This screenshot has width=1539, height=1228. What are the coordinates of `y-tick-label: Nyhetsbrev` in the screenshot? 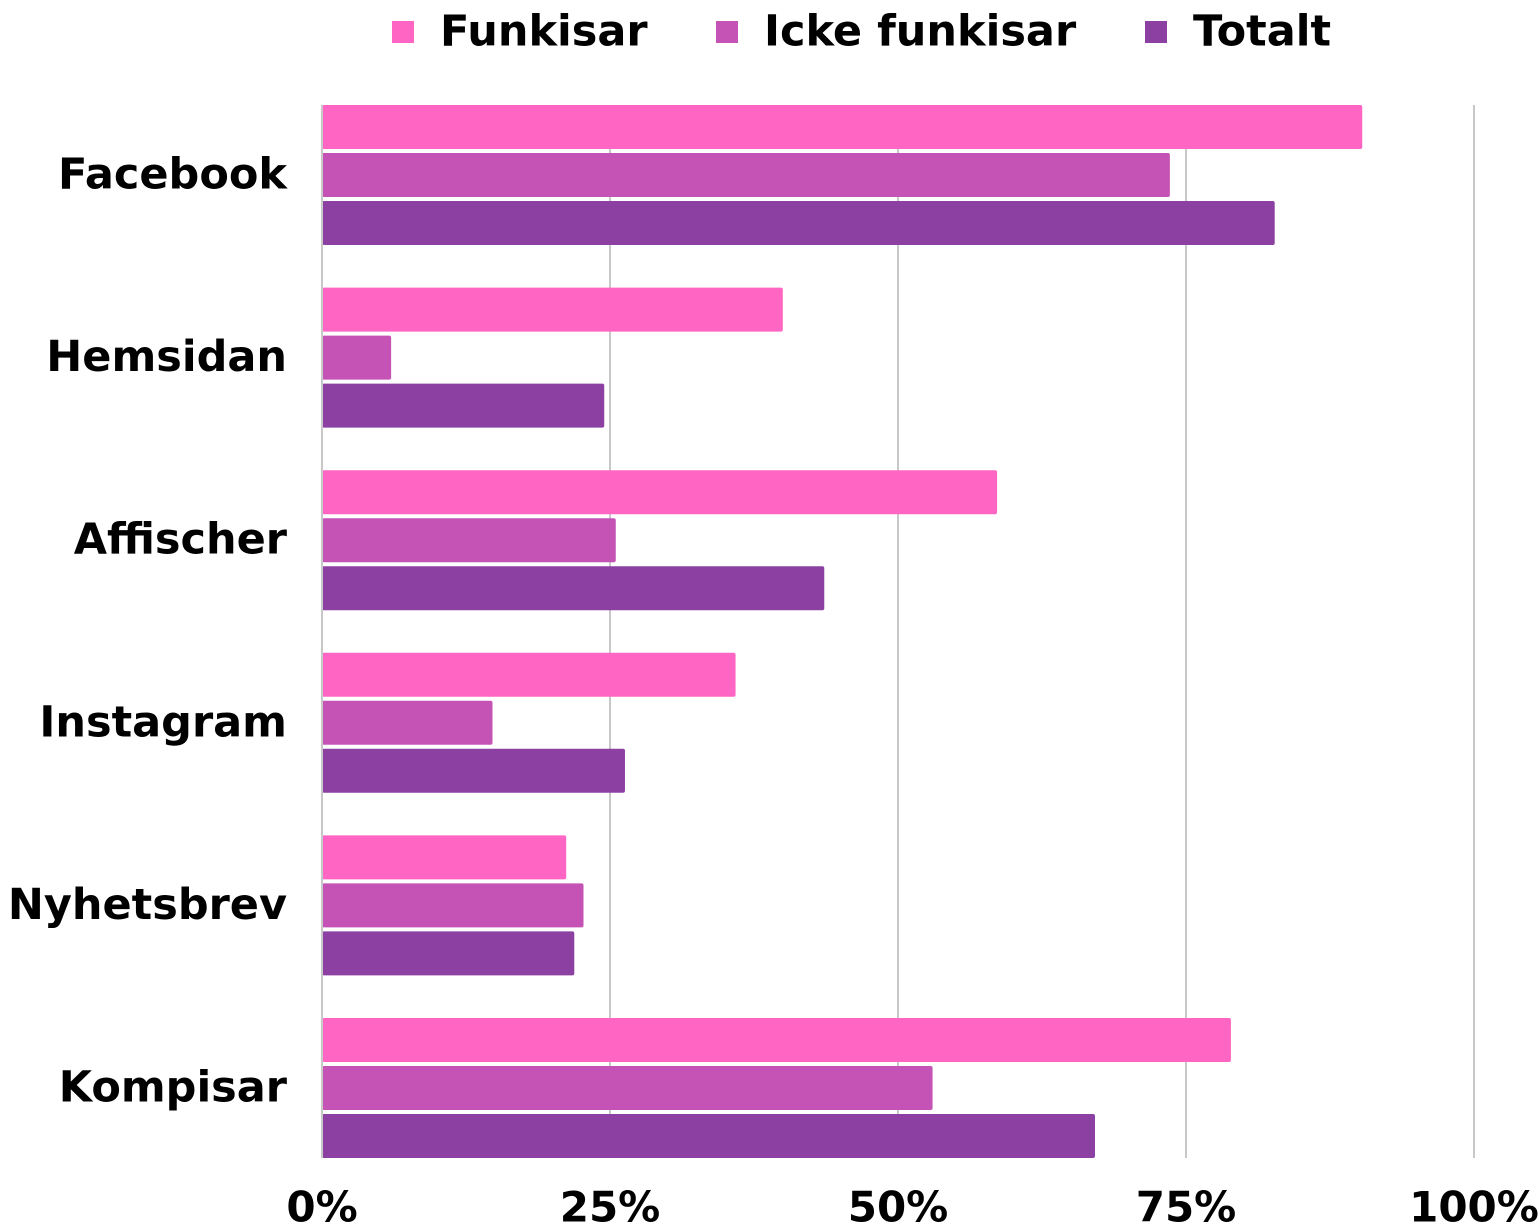 It's located at (147, 905).